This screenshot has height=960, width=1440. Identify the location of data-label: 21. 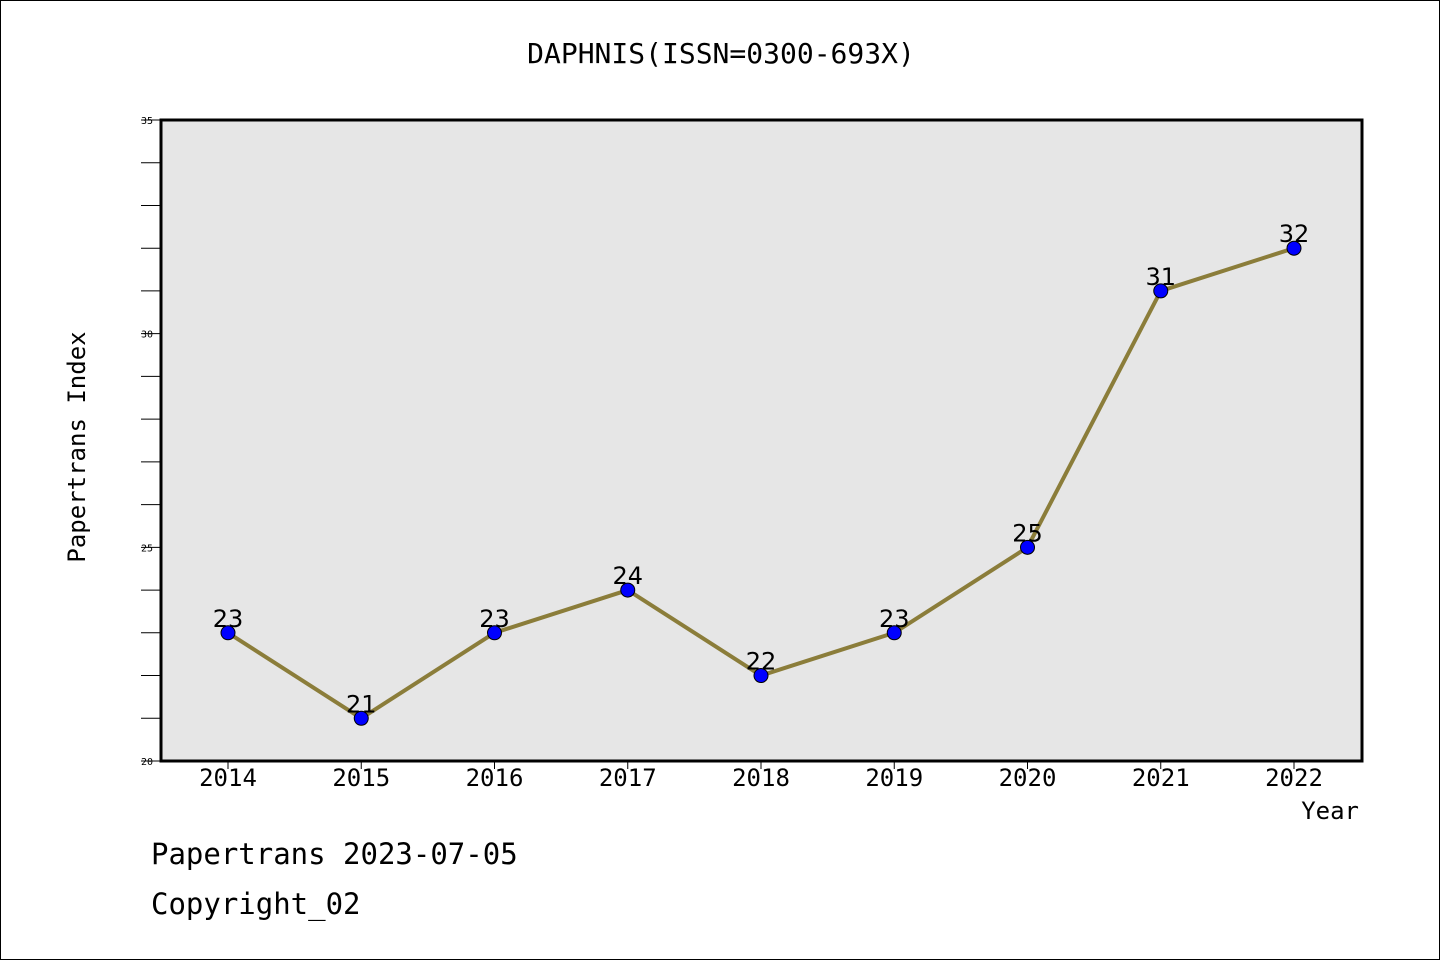
(361, 704).